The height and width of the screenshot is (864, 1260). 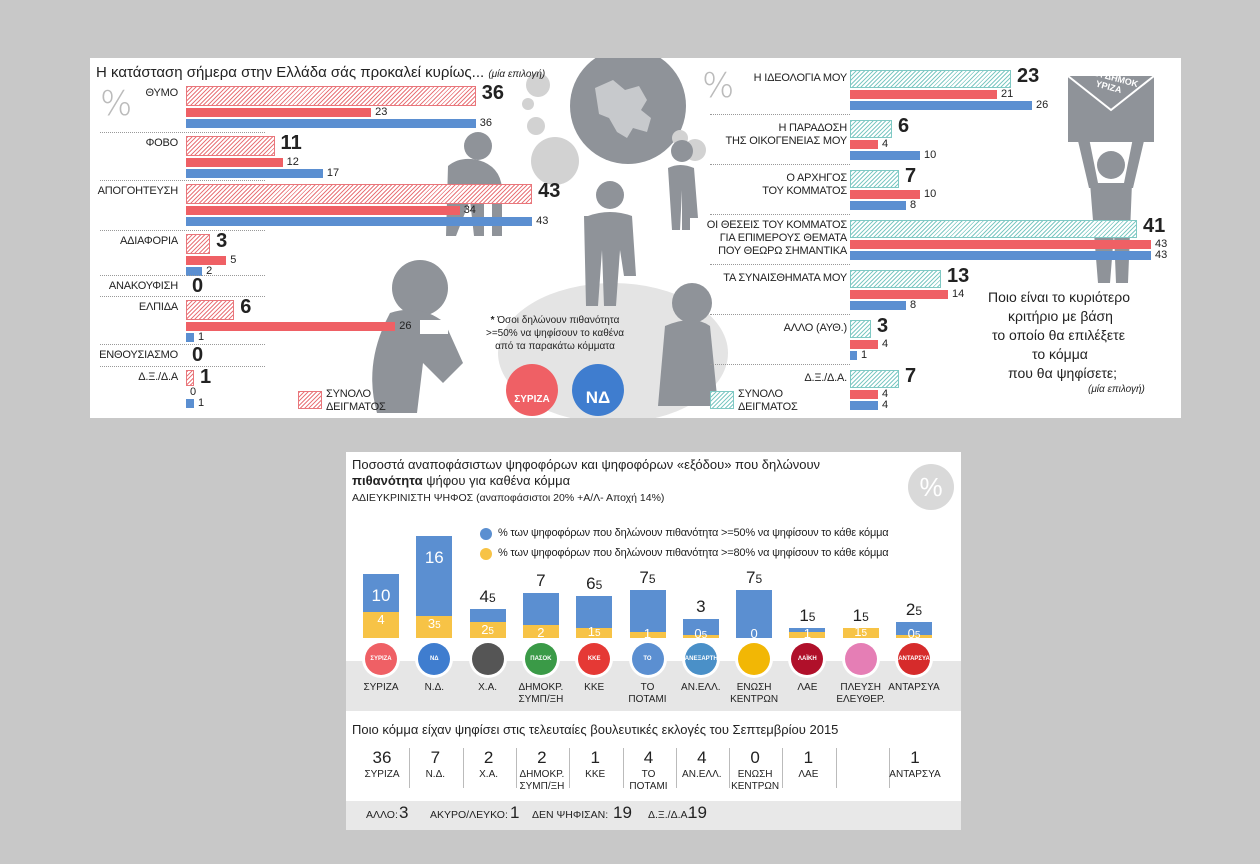 What do you see at coordinates (914, 609) in the screenshot?
I see `big-value-label: 25` at bounding box center [914, 609].